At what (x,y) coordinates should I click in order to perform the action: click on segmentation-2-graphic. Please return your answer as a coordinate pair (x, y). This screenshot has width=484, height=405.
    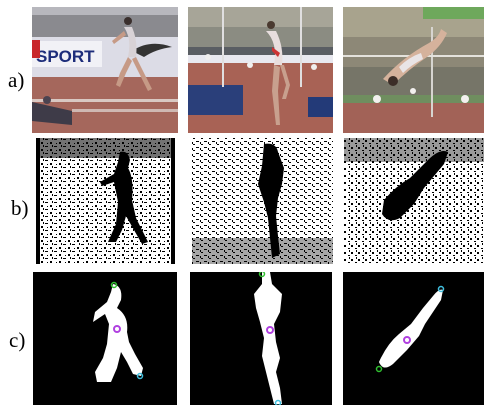
    Looking at the image, I should click on (261, 338).